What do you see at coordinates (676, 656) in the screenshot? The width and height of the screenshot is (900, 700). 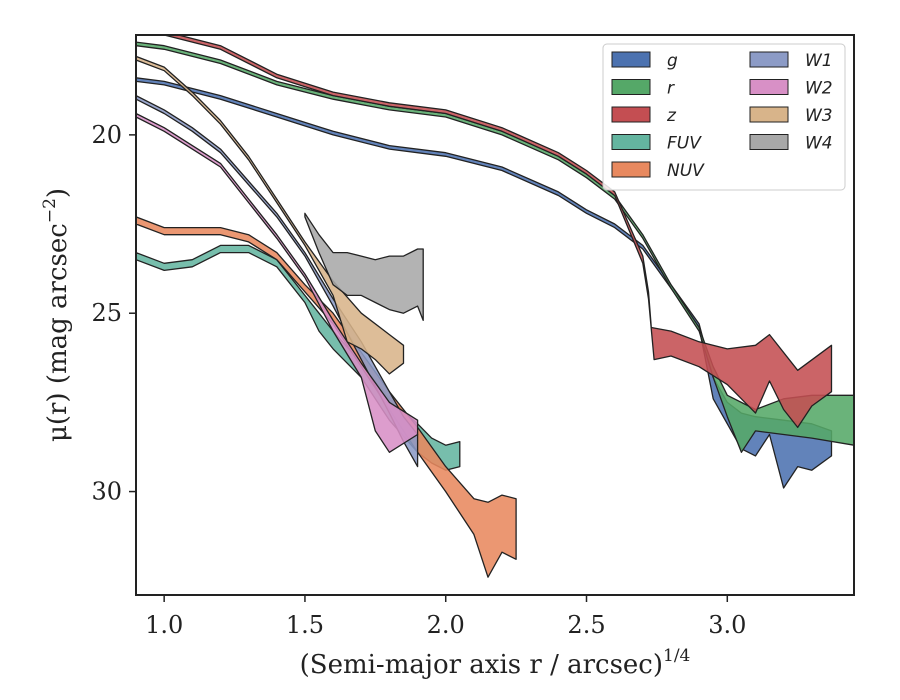 I see `x-axis-label-sup: 1/4` at bounding box center [676, 656].